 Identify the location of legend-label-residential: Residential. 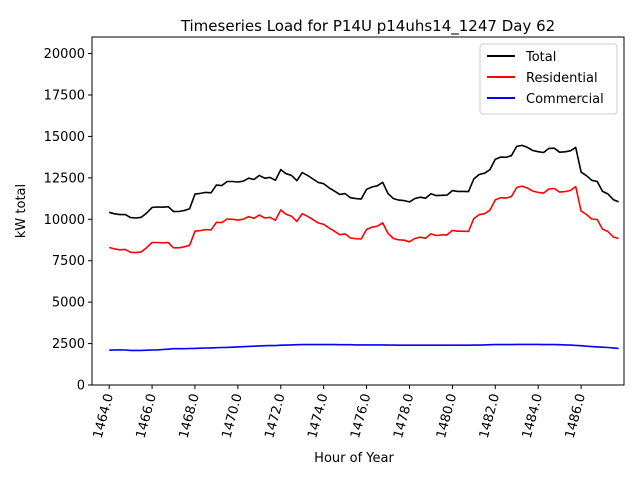
(562, 78).